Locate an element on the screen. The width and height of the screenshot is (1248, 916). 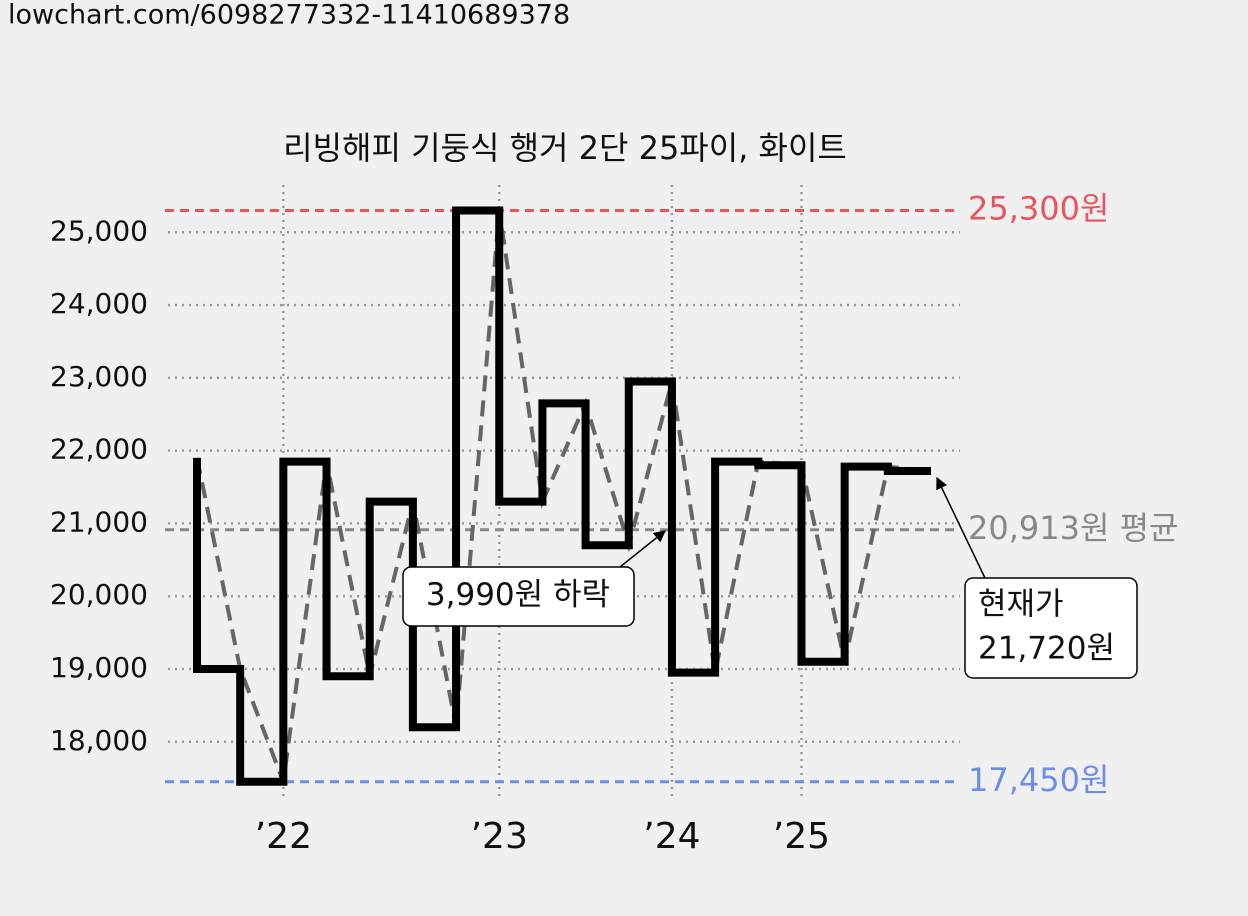
y-tick-label: 21,000 is located at coordinates (99, 521).